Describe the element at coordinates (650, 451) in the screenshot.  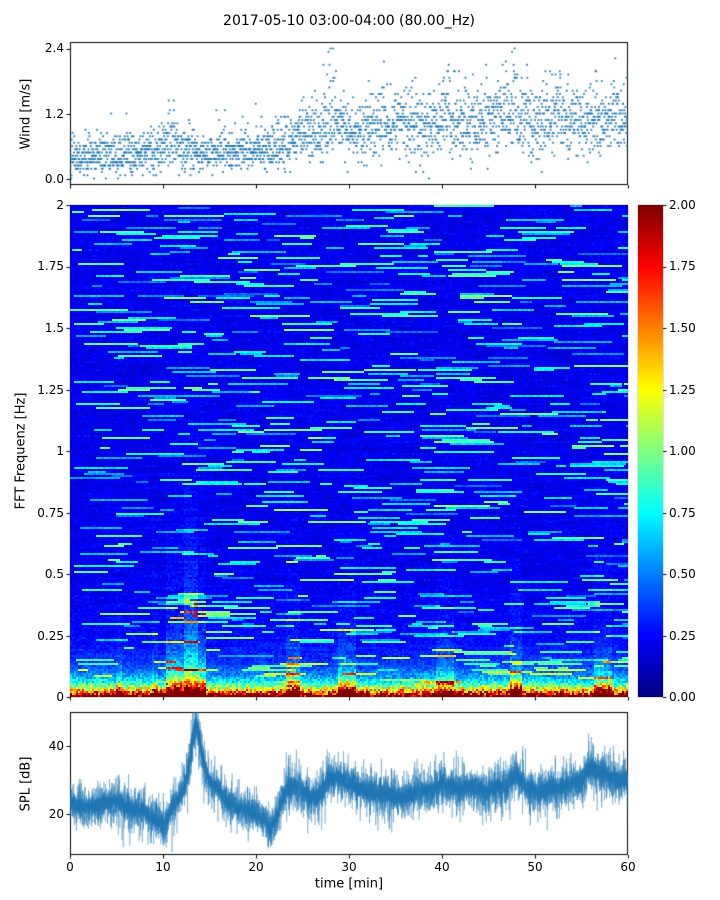
I see `colorbar-canvas` at that location.